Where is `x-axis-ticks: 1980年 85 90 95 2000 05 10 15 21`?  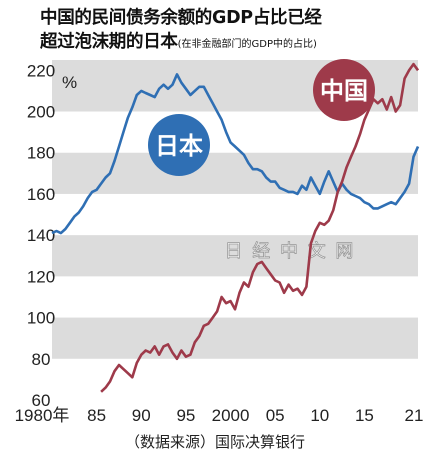 x-axis-ticks: 1980年 85 90 95 2000 05 10 15 21 is located at coordinates (219, 415).